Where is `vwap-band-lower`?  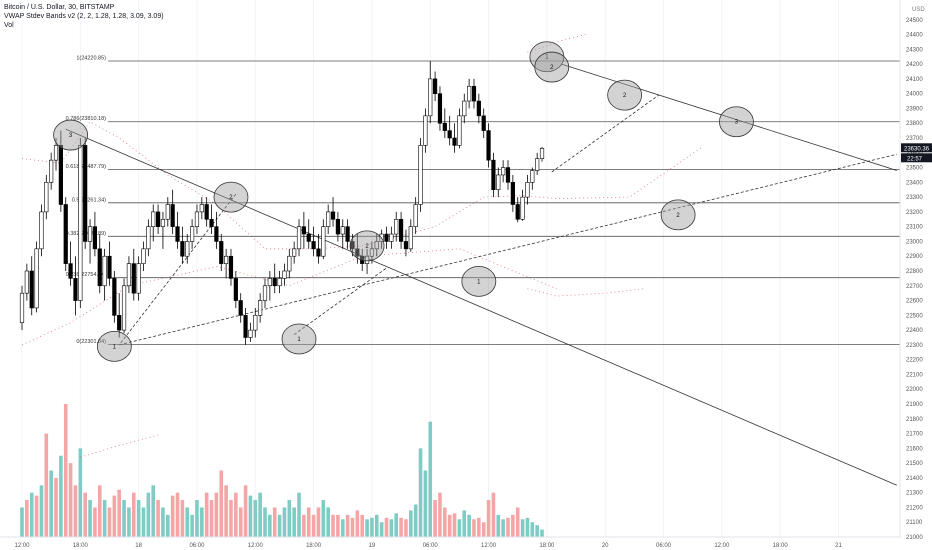
vwap-band-lower is located at coordinates (289, 297).